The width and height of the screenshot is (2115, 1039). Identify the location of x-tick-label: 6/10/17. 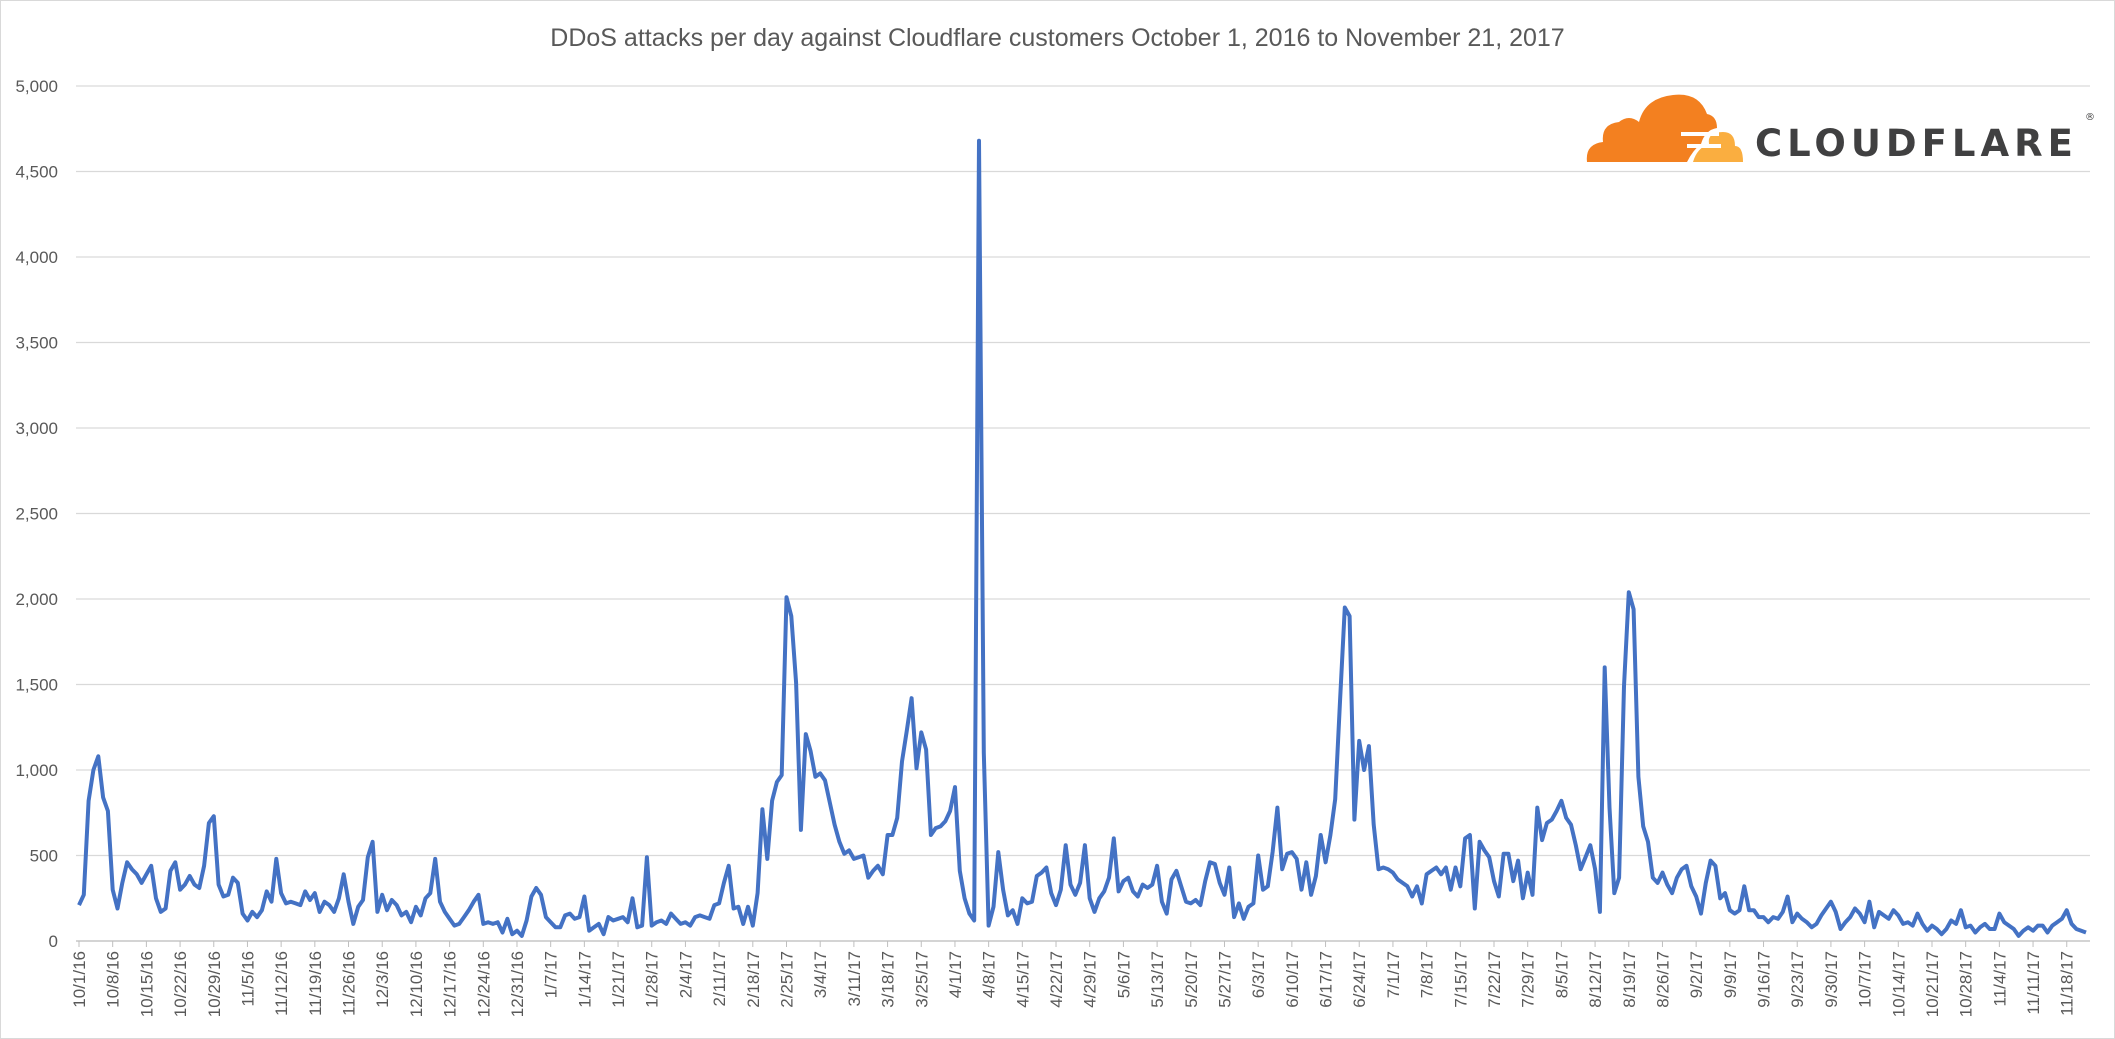
(1292, 979).